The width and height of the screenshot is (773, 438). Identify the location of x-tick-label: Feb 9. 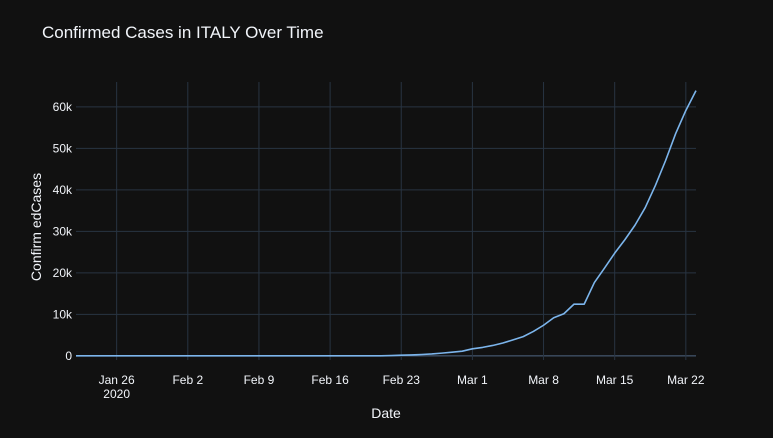
(259, 380).